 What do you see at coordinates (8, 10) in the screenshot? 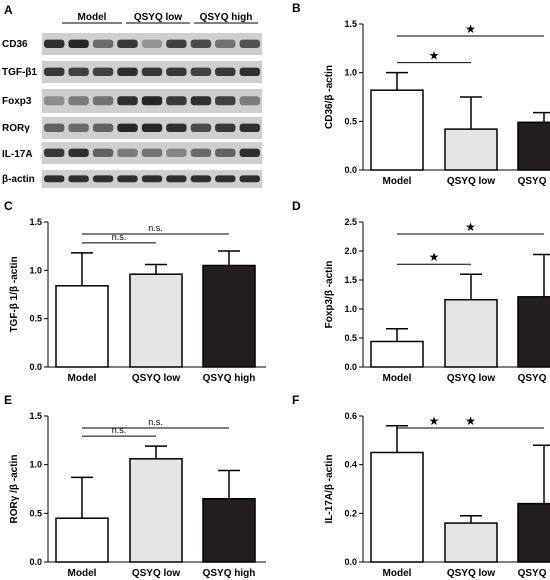
I see `panel-a-label: A` at bounding box center [8, 10].